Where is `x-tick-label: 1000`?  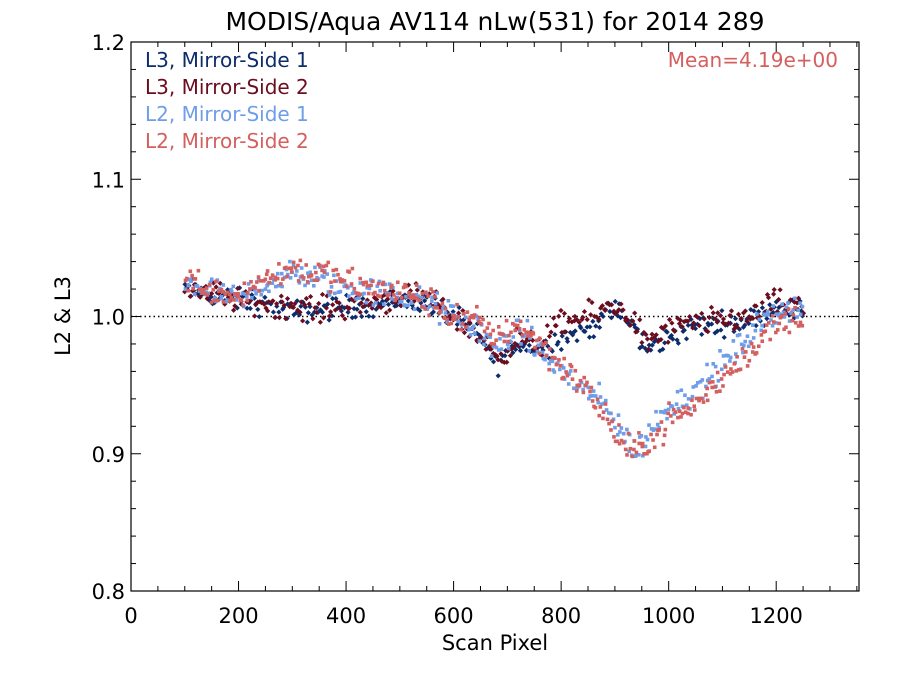 x-tick-label: 1000 is located at coordinates (668, 616).